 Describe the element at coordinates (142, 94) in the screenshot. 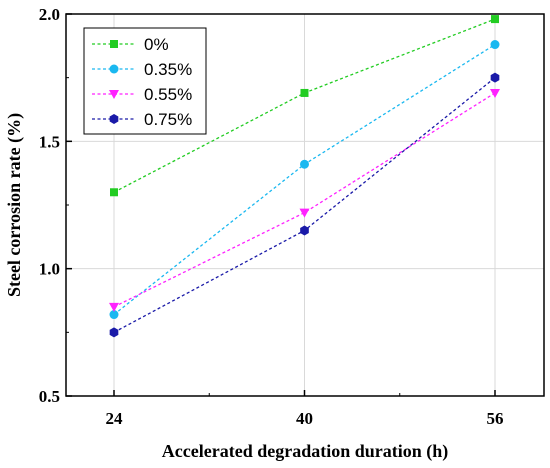

I see `legend-item: 0.55%` at that location.